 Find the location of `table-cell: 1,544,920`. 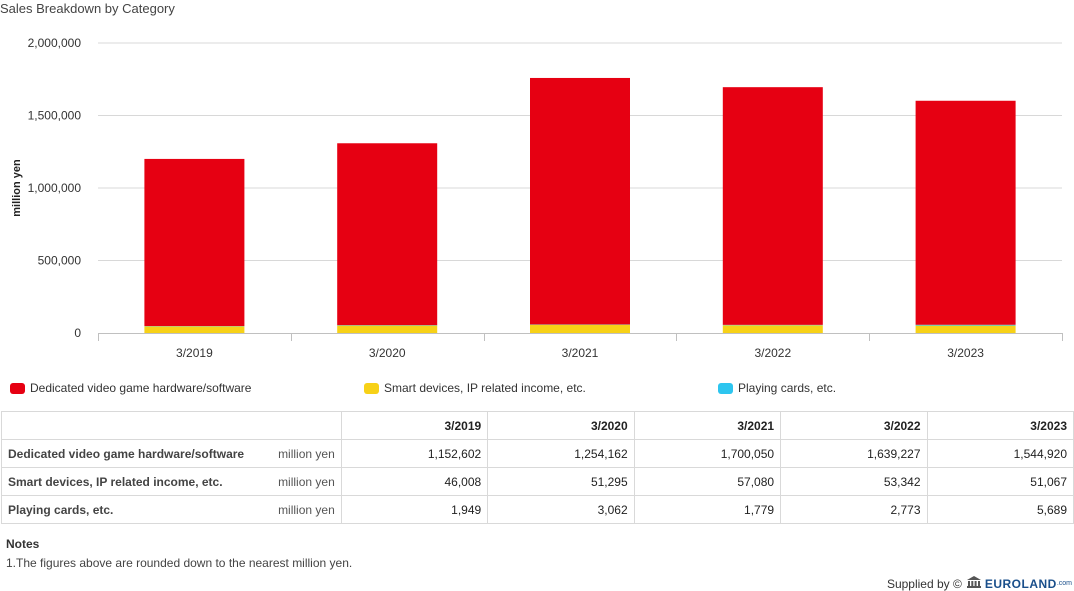

table-cell: 1,544,920 is located at coordinates (1000, 453).